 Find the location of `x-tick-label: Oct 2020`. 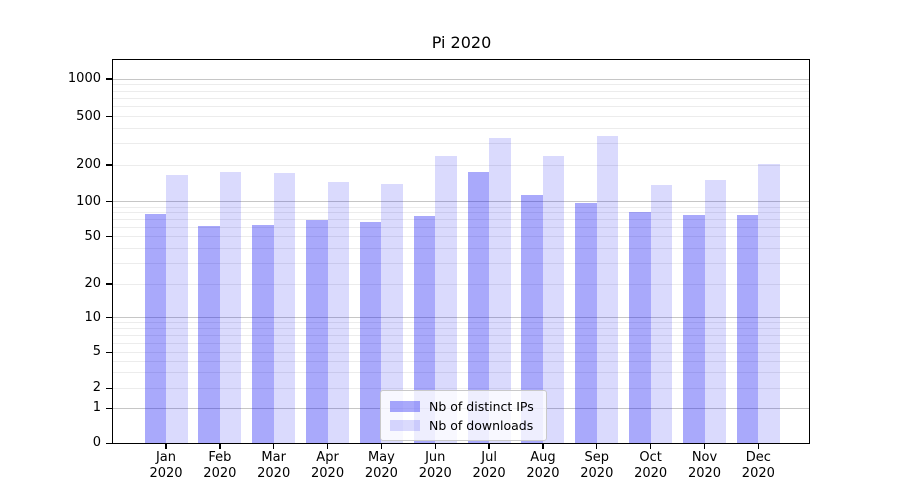

x-tick-label: Oct 2020 is located at coordinates (651, 465).